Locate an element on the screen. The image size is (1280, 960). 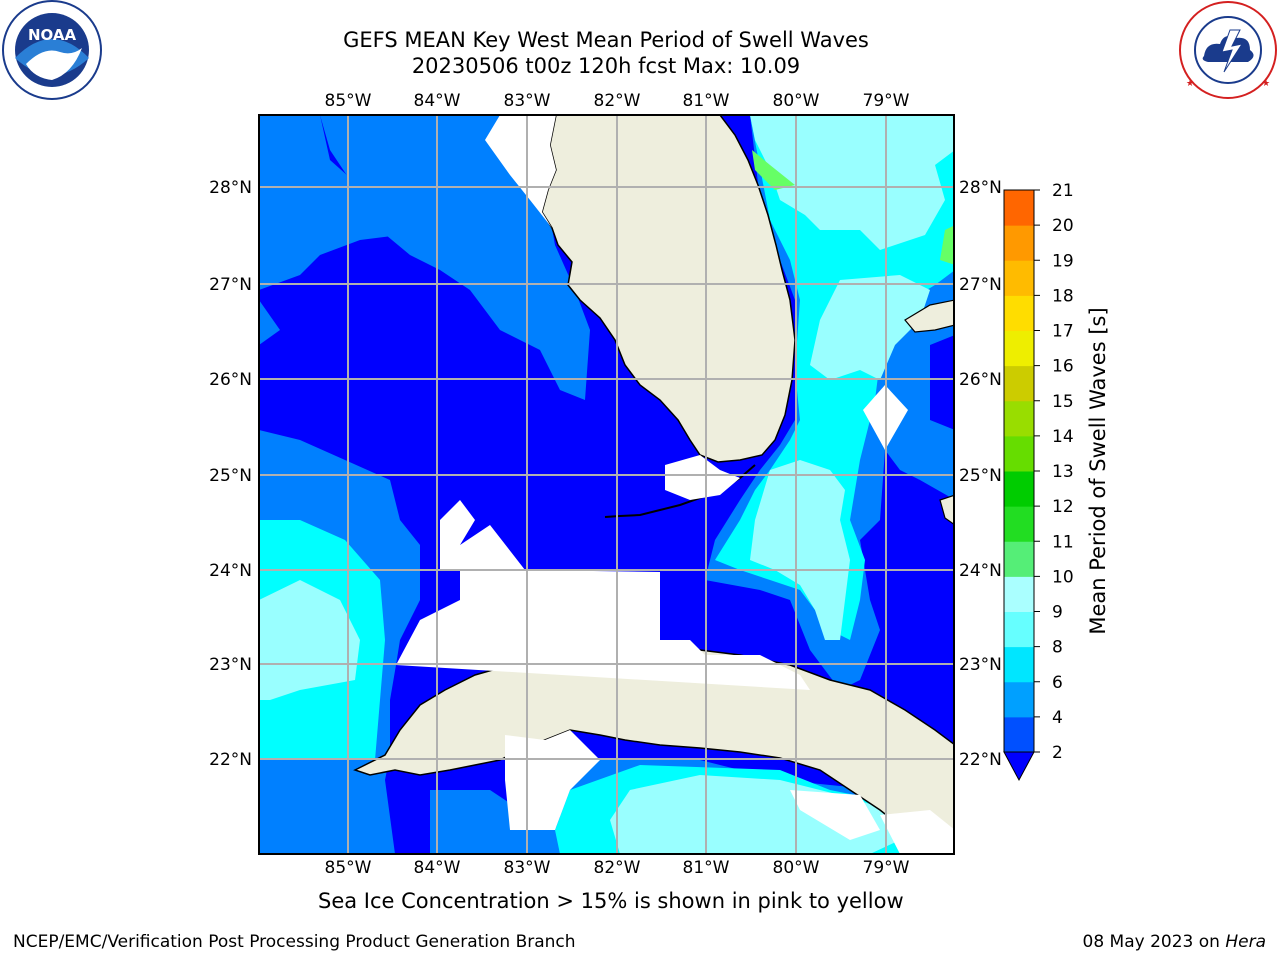
colorbar-tick-label: 19 is located at coordinates (1063, 261).